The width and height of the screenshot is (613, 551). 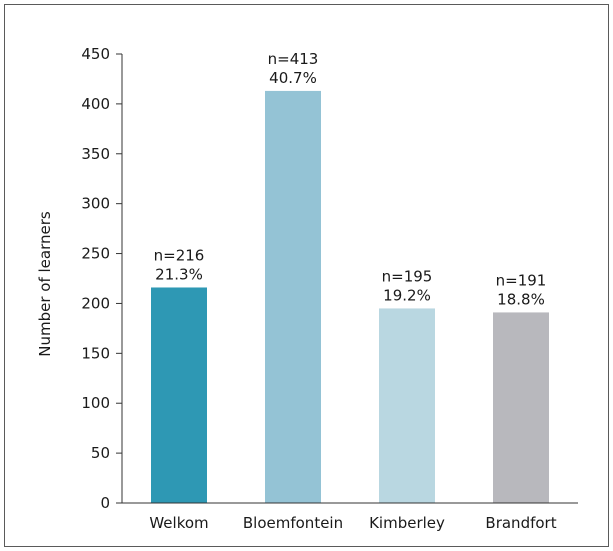 What do you see at coordinates (95, 303) in the screenshot?
I see `y-tick-label: 200` at bounding box center [95, 303].